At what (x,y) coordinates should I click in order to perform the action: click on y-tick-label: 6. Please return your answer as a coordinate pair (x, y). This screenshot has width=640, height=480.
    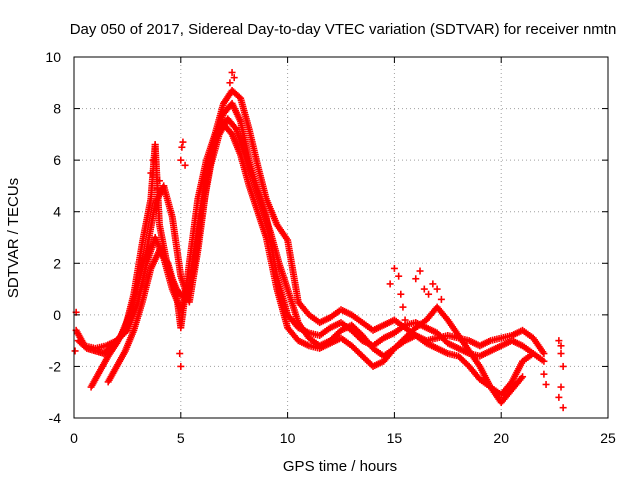
    Looking at the image, I should click on (57, 160).